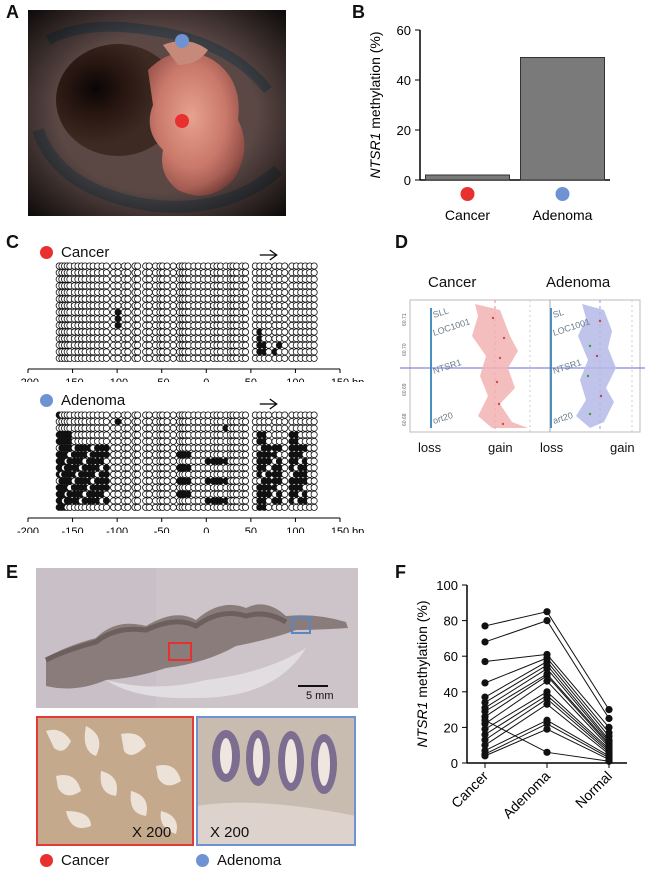 Image resolution: width=650 pixels, height=875 pixels. What do you see at coordinates (405, 389) in the screenshot?
I see `svg-text: 60.69` at bounding box center [405, 389].